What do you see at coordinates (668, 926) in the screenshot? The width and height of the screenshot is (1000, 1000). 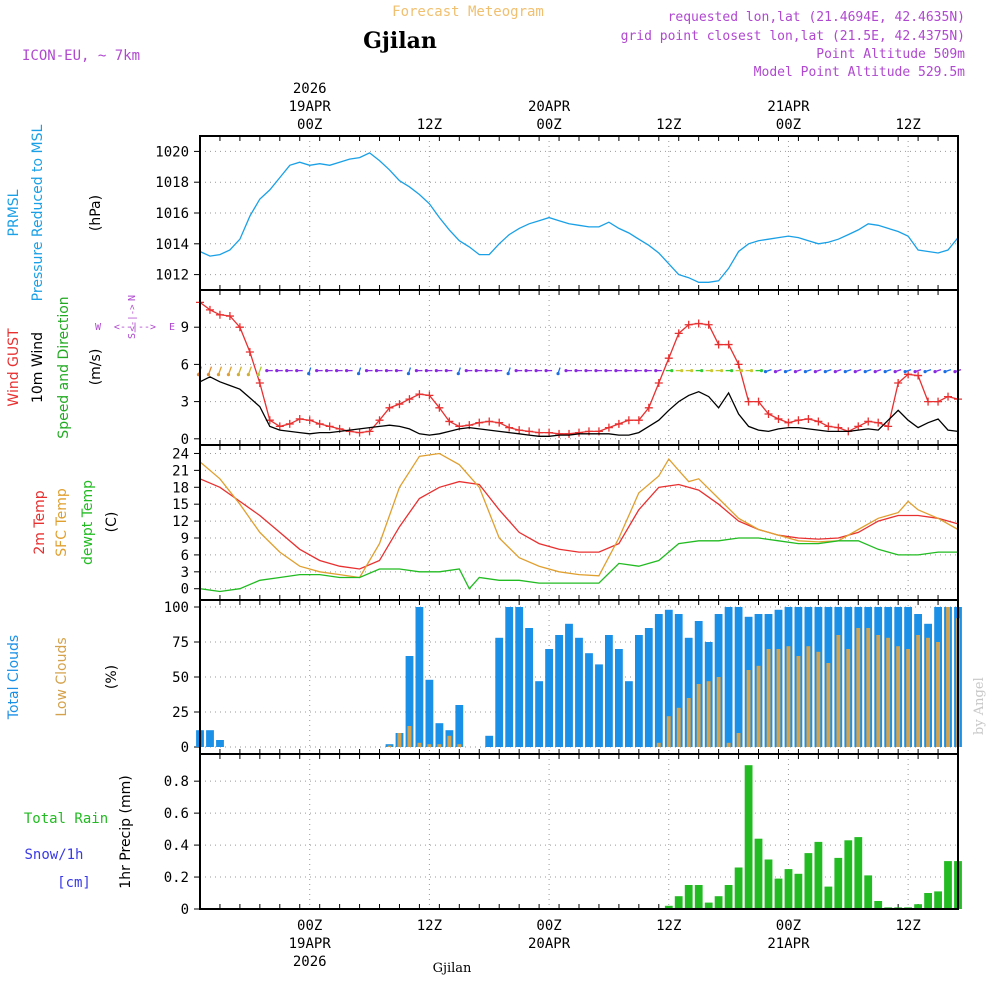 I see `bottom-axis-label: 12Z` at bounding box center [668, 926].